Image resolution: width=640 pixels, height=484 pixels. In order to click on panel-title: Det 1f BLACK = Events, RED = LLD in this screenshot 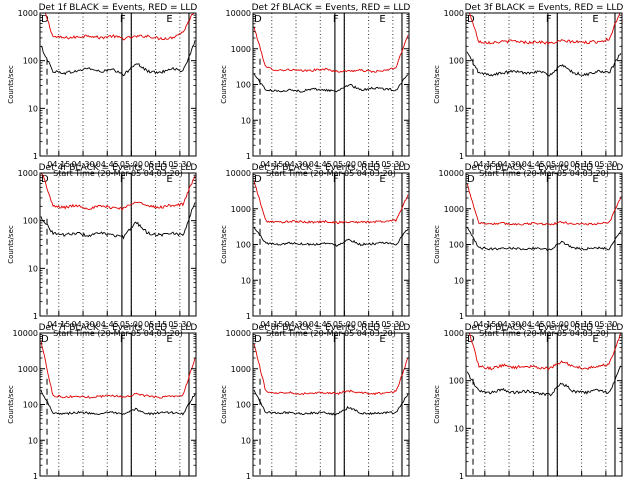, I will do `click(118, 8)`.